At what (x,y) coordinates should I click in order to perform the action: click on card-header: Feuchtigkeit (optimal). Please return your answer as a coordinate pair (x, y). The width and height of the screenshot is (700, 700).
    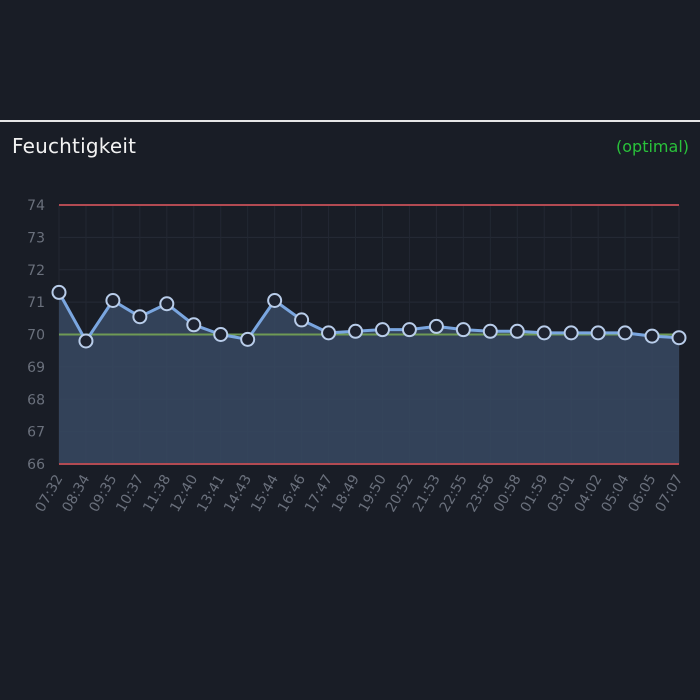
    Looking at the image, I should click on (350, 147).